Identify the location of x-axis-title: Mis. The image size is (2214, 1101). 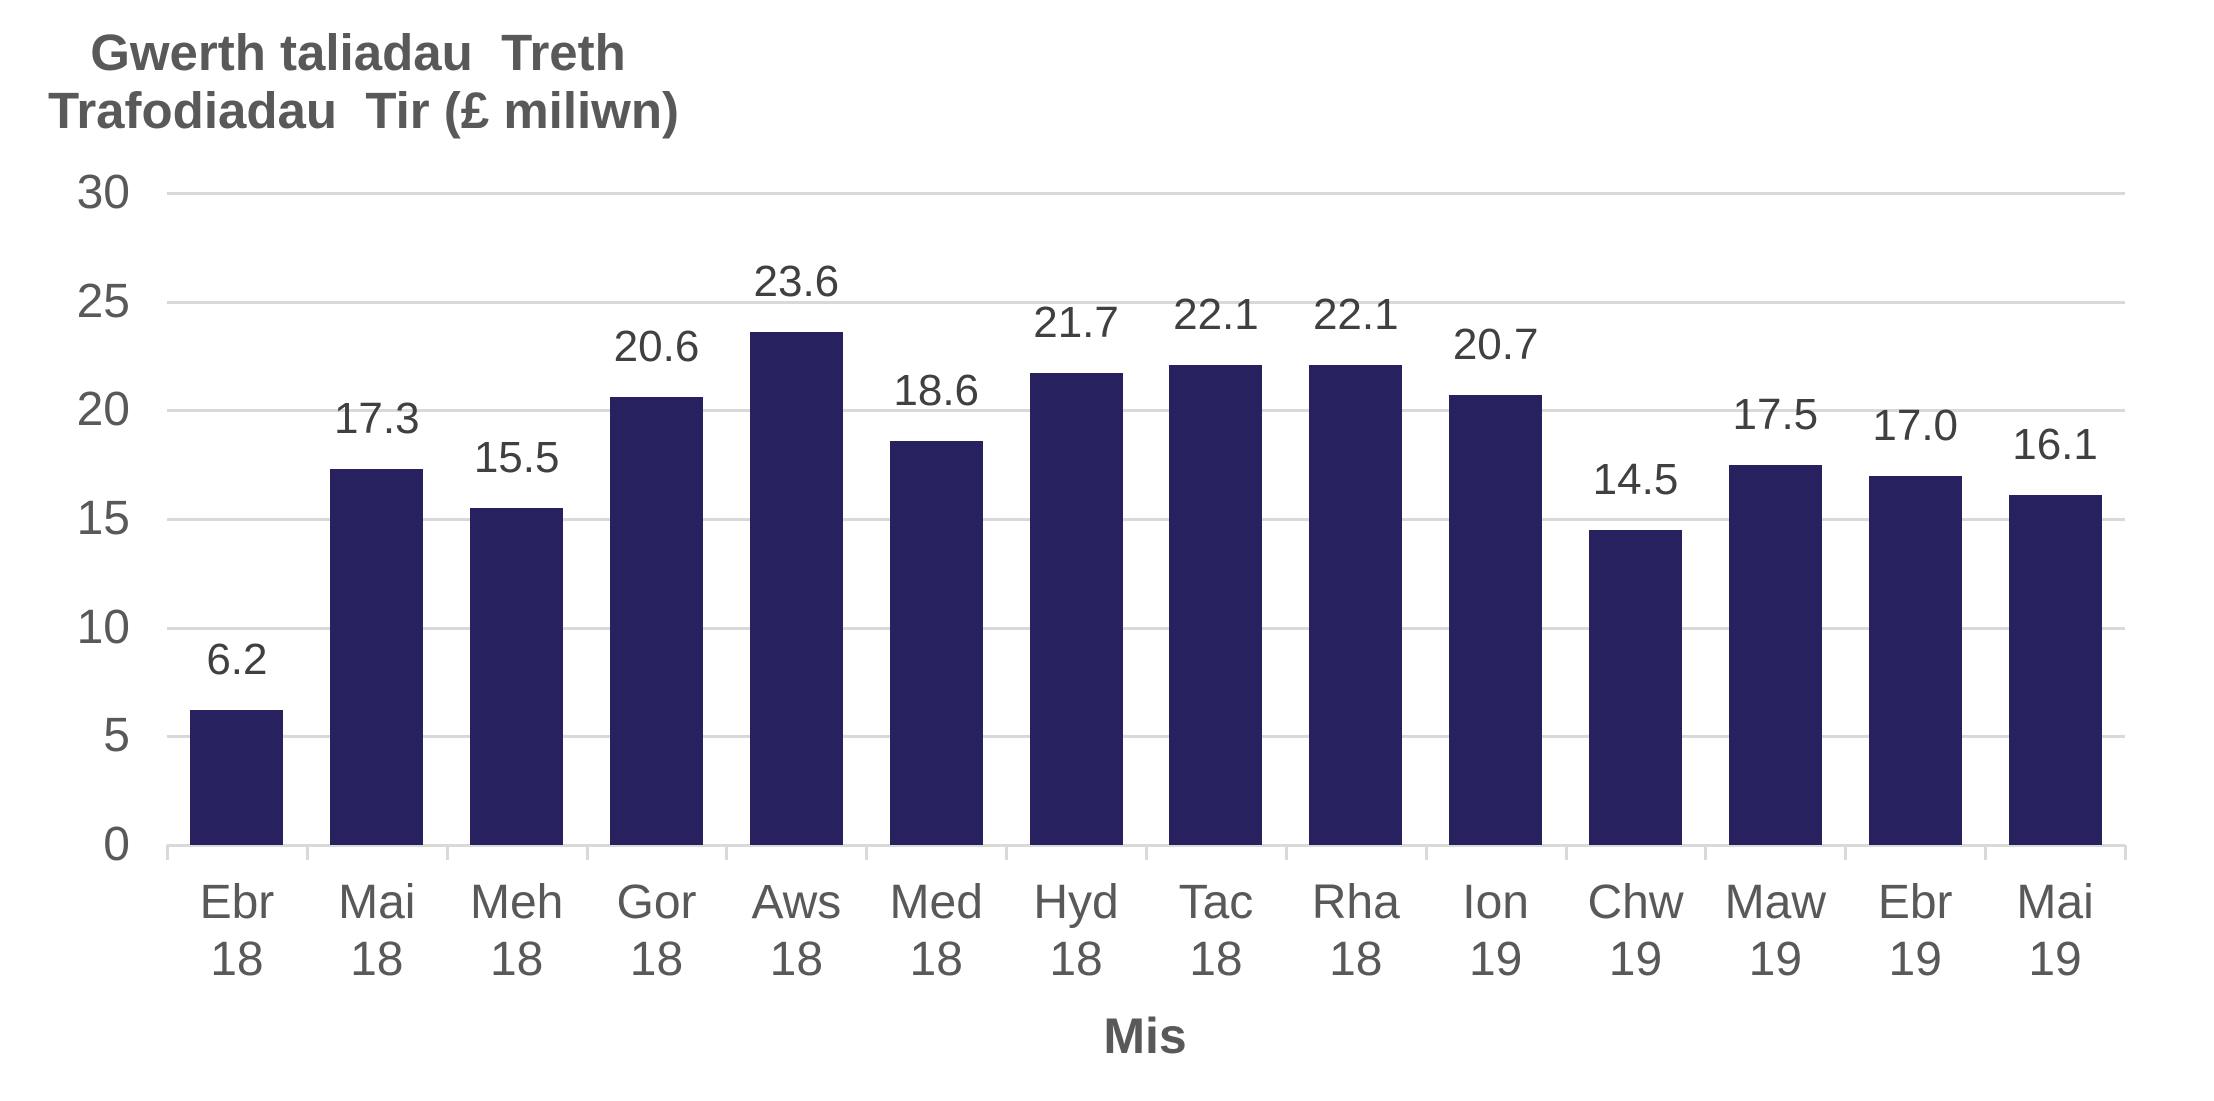
(1145, 1036).